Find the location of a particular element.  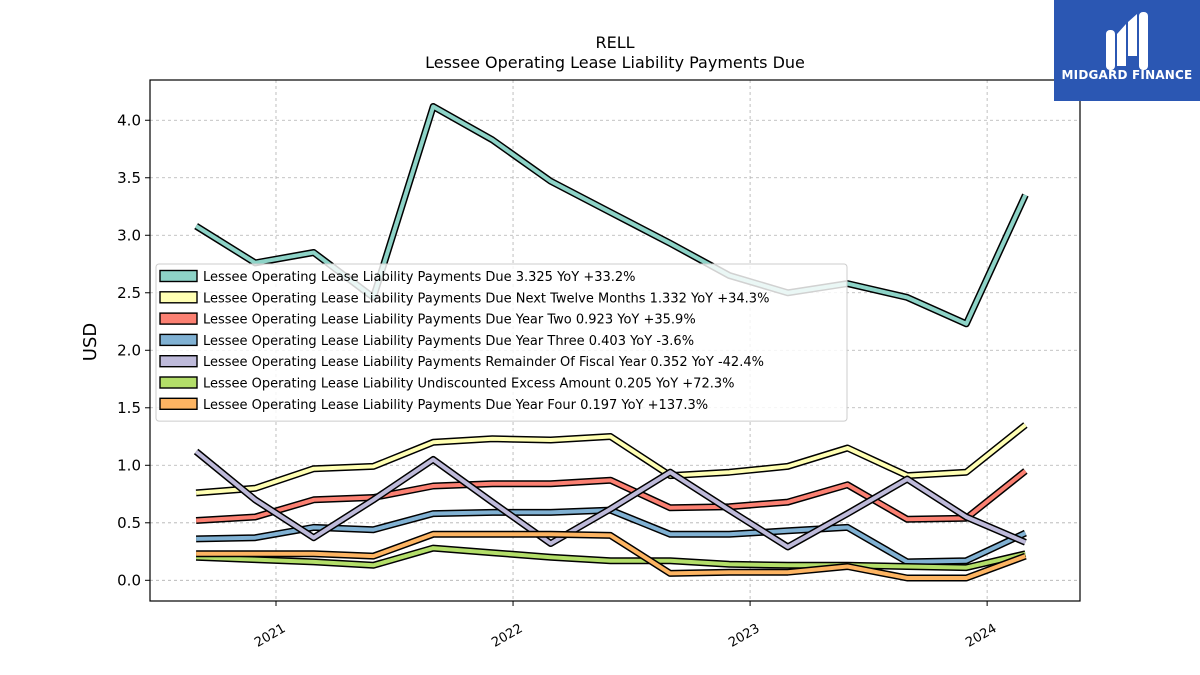

y-tick-label: 1.0 is located at coordinates (129, 465).